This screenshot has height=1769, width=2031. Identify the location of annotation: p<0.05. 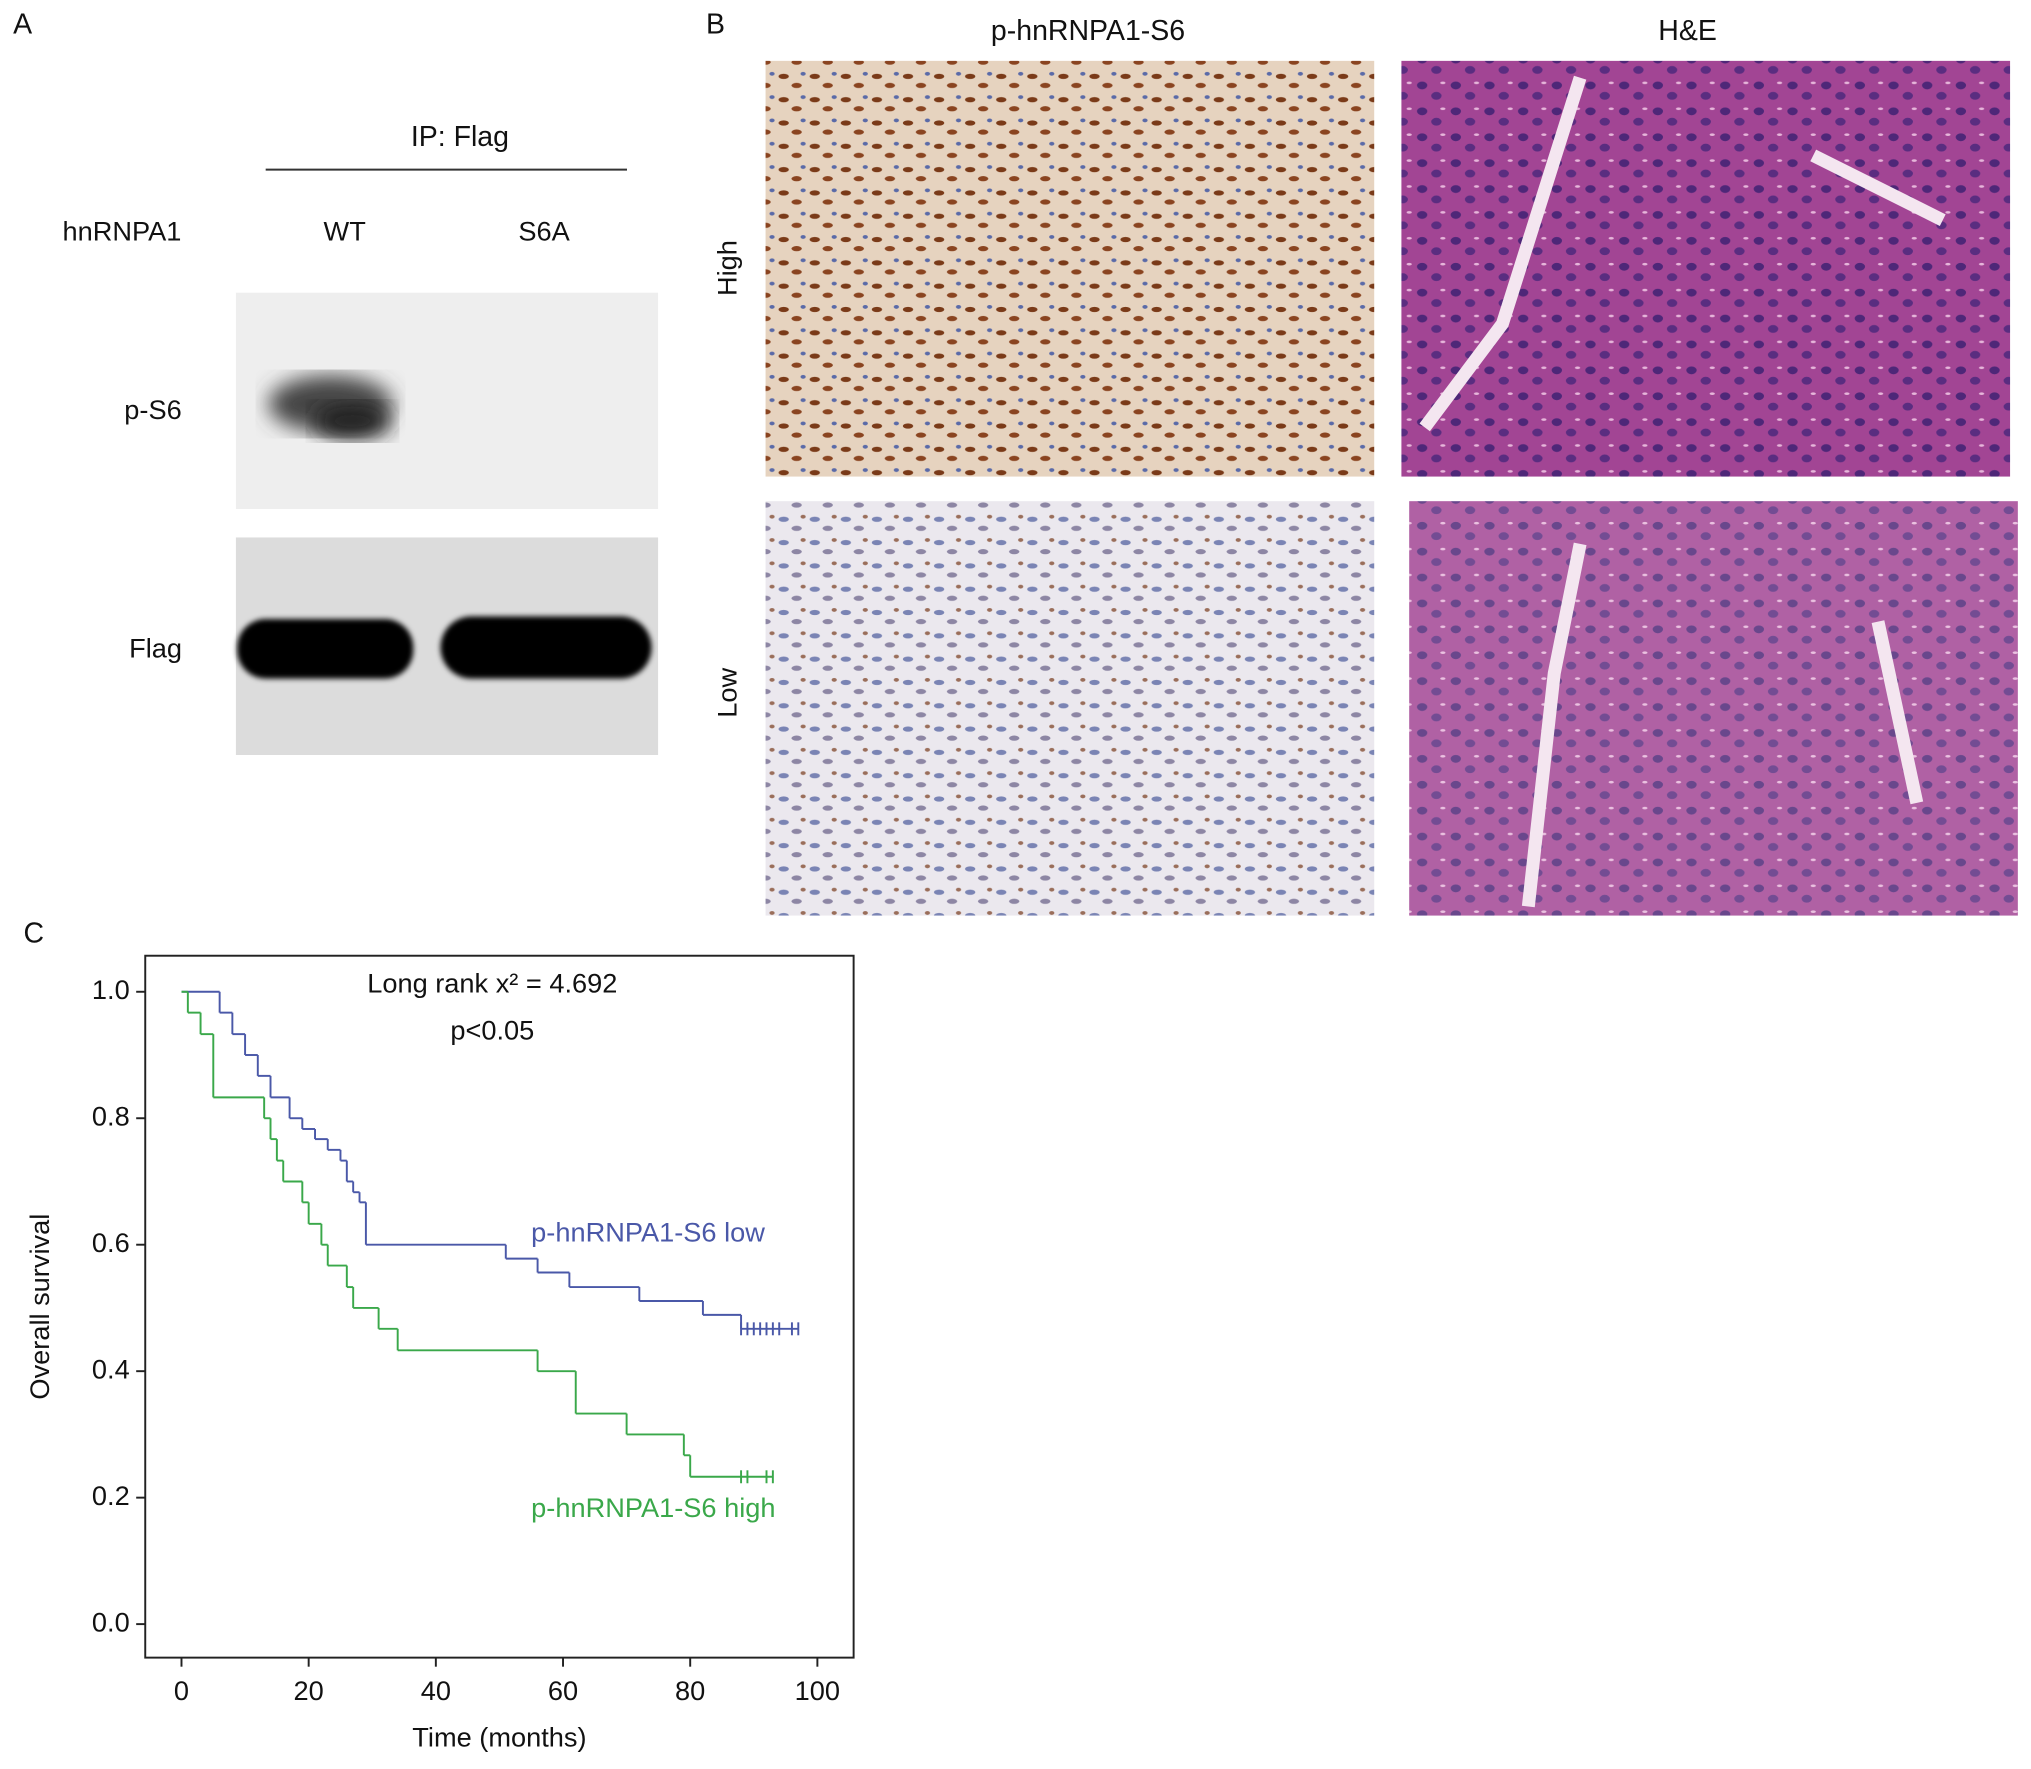
(492, 1029).